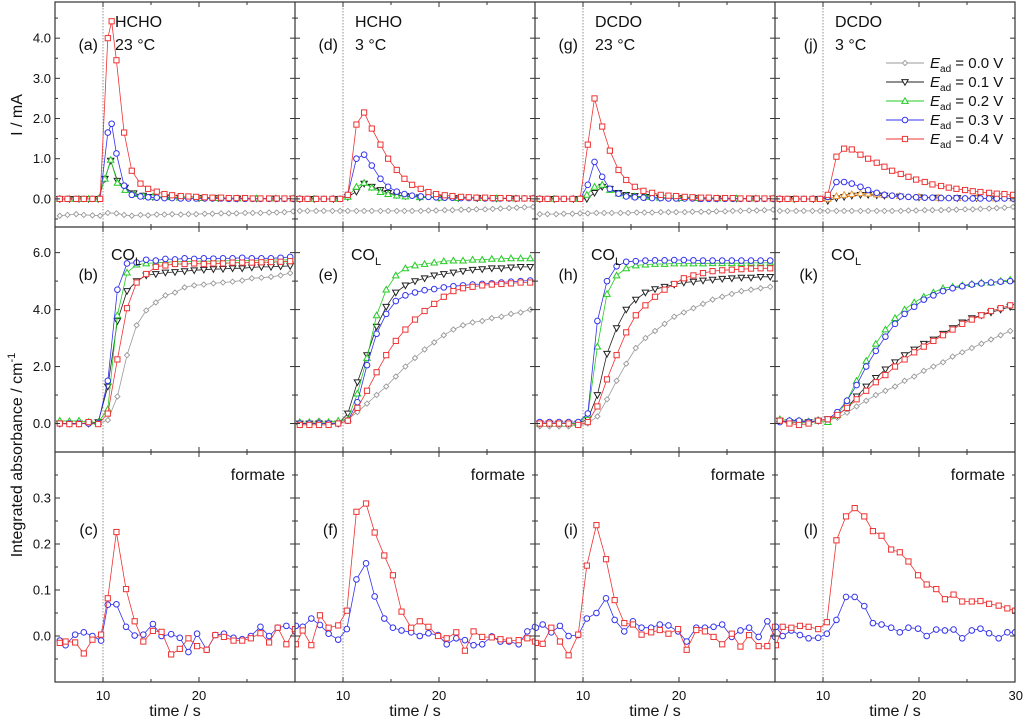  Describe the element at coordinates (895, 577) in the screenshot. I see `series-group` at that location.